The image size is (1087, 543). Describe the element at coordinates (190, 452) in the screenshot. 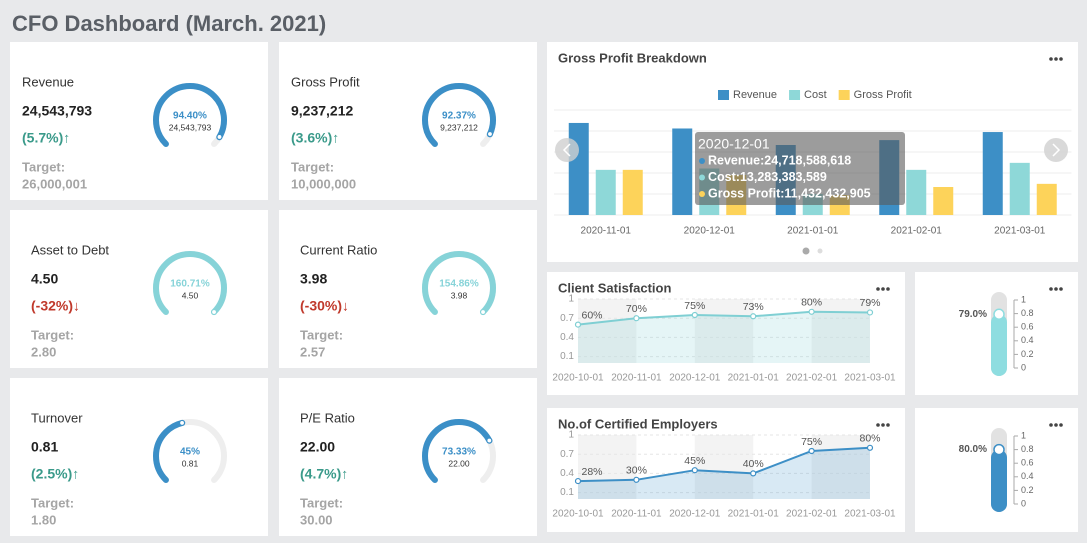

I see `gauge-percent: 45%` at that location.